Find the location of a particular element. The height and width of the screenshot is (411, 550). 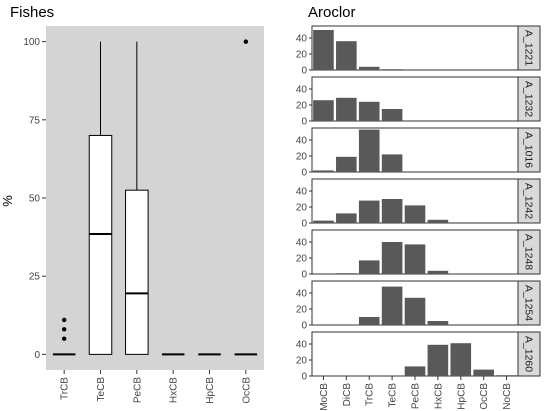

aroclor-x-axis: MoCB DiCB TrCB TeCB PeCB HxCB HpCB OcCB NoCB is located at coordinates (416, 393).